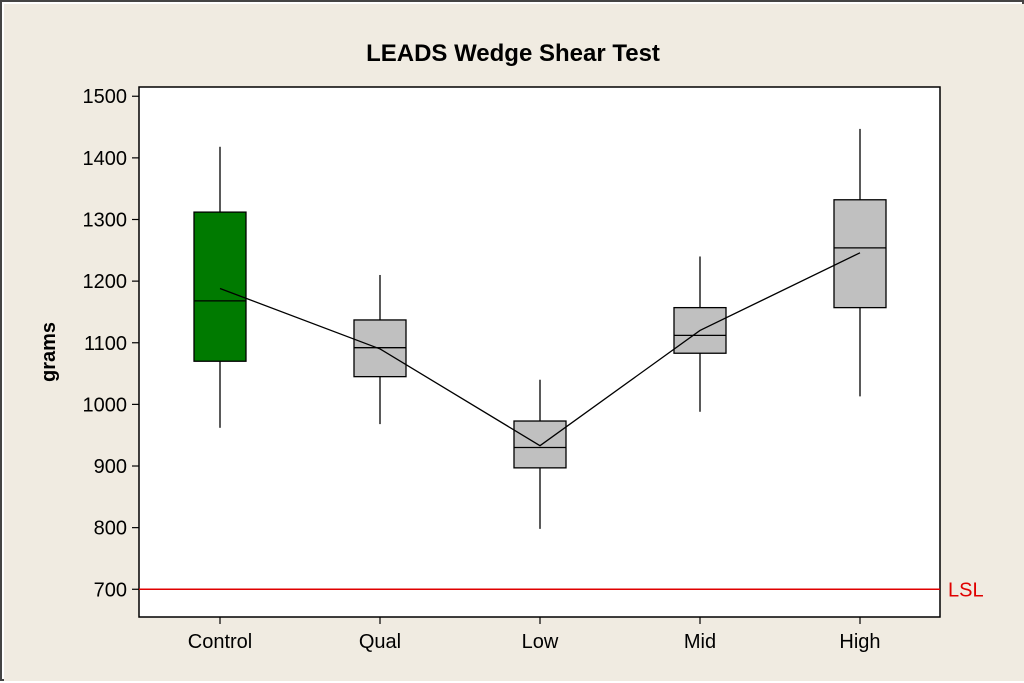  Describe the element at coordinates (110, 590) in the screenshot. I see `y-tick-label: 700` at that location.